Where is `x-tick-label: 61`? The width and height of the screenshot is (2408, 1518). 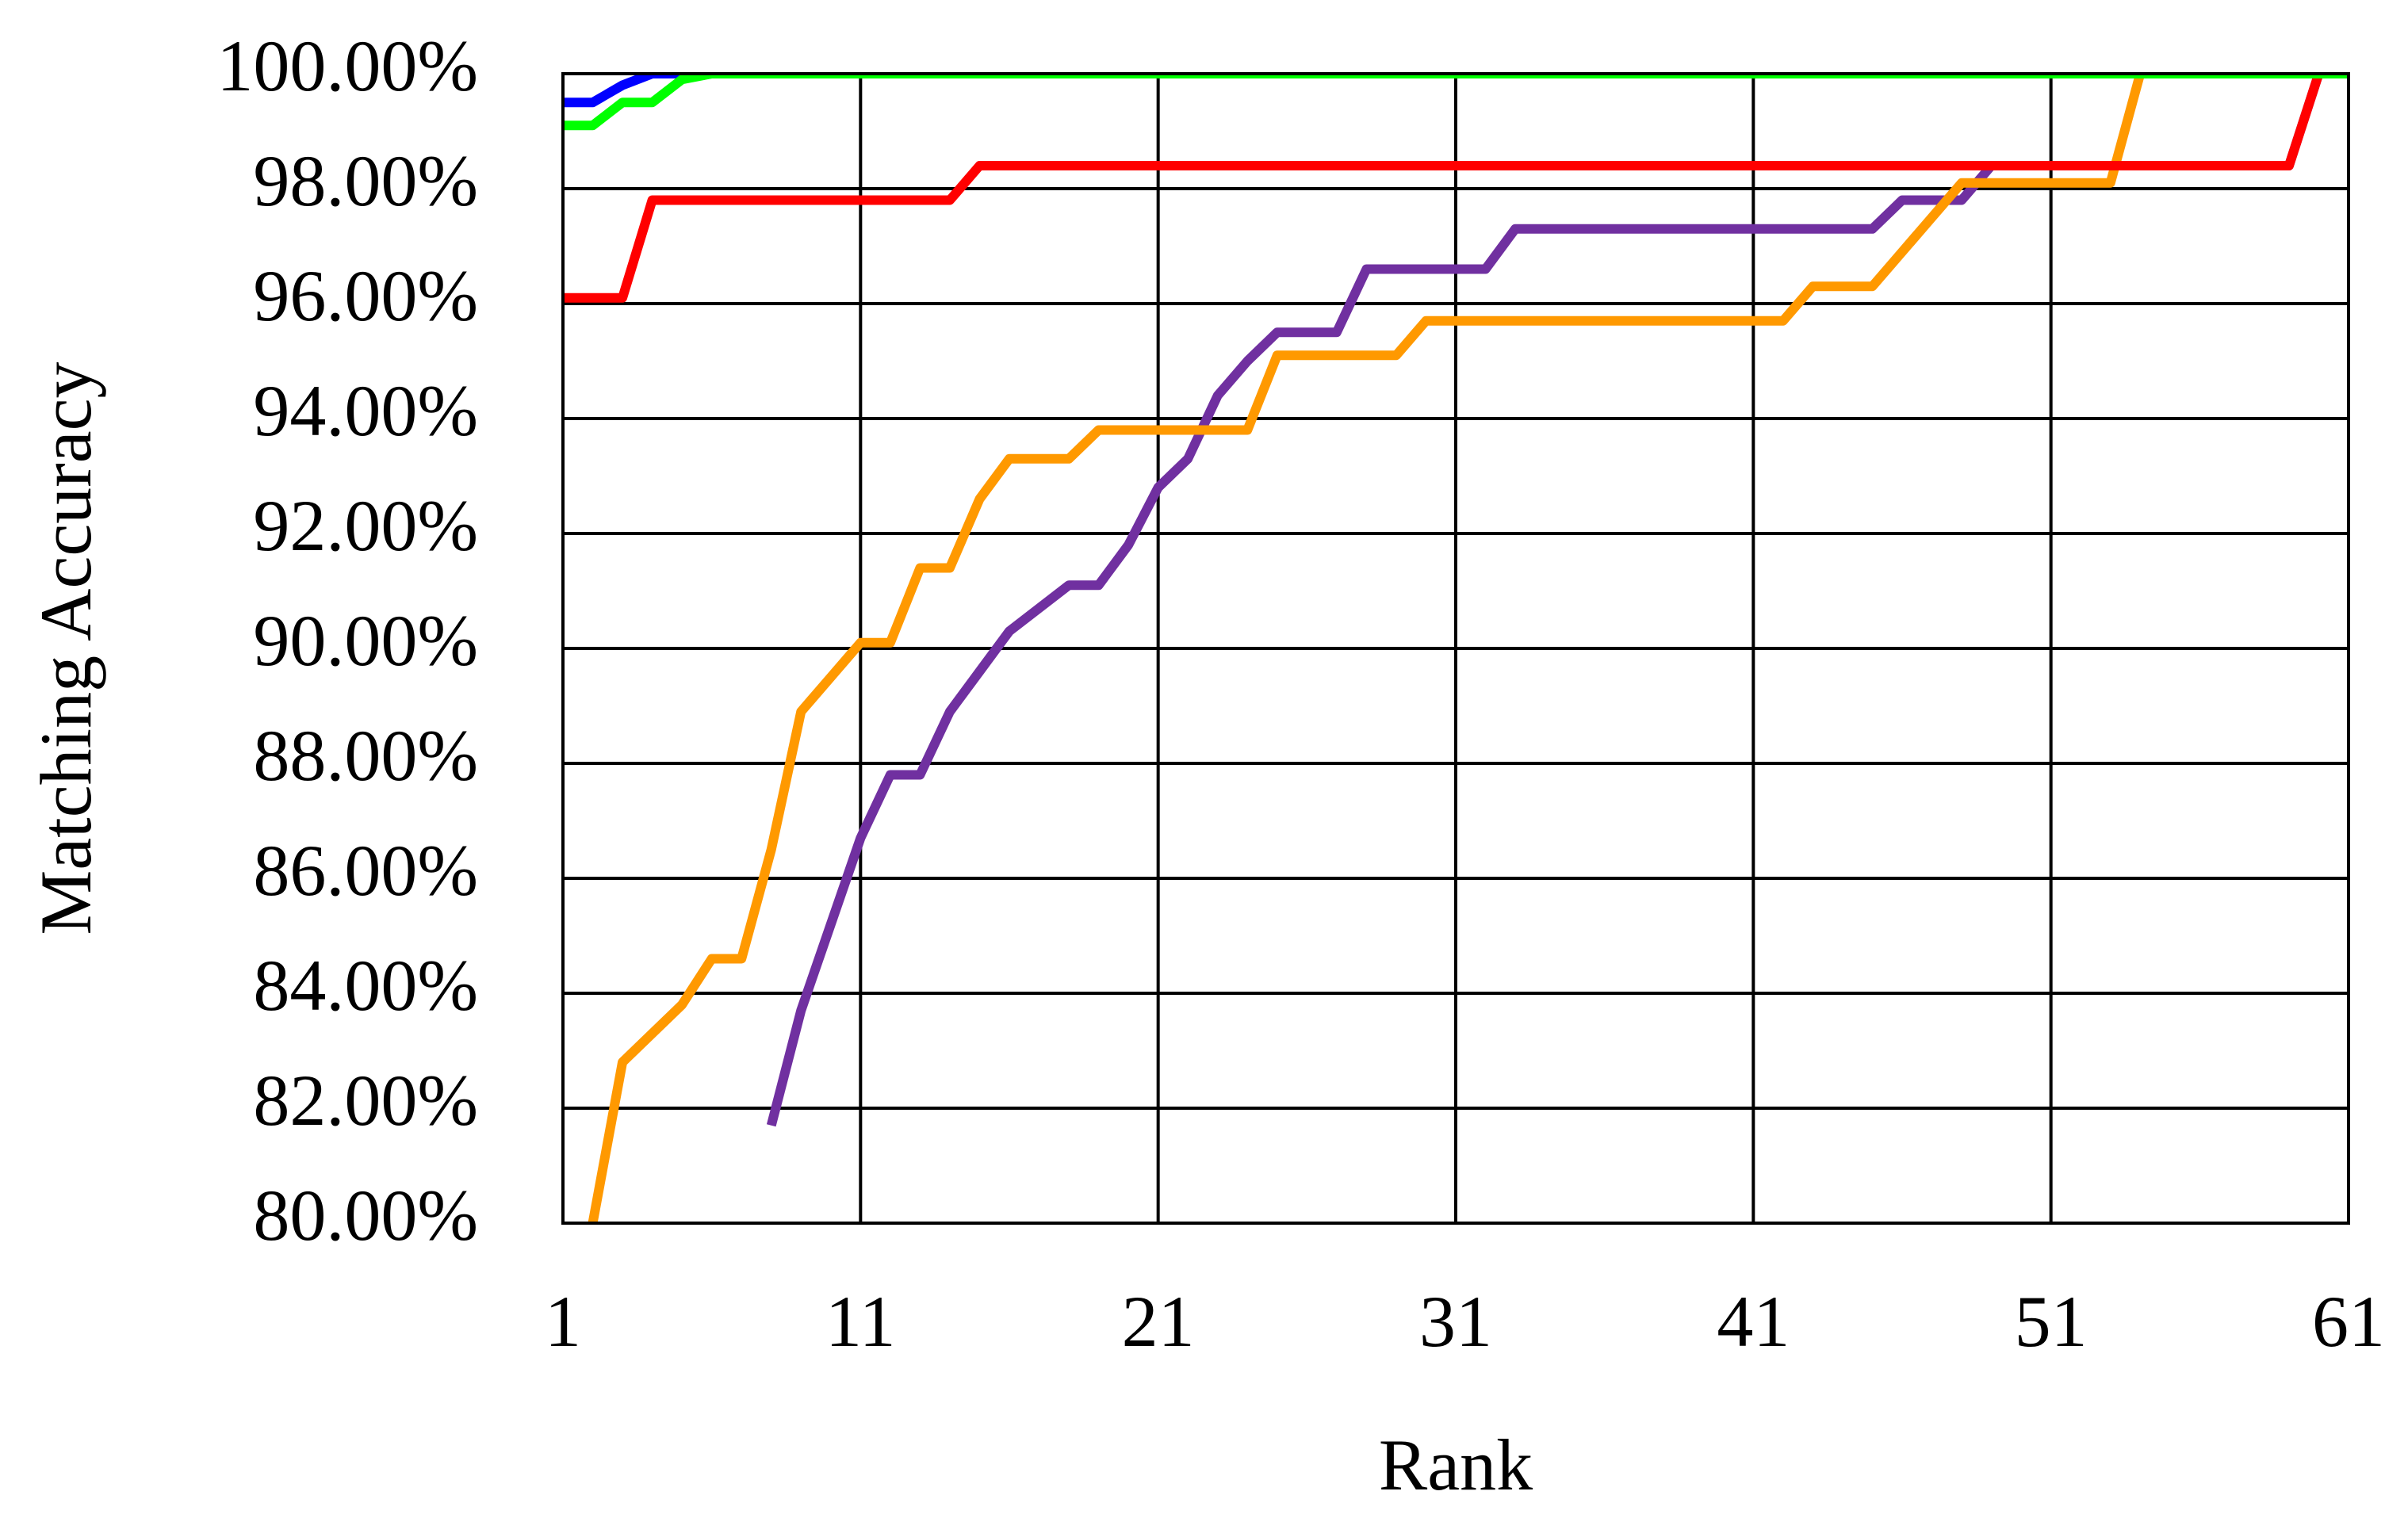 x-tick-label: 61 is located at coordinates (2348, 1321).